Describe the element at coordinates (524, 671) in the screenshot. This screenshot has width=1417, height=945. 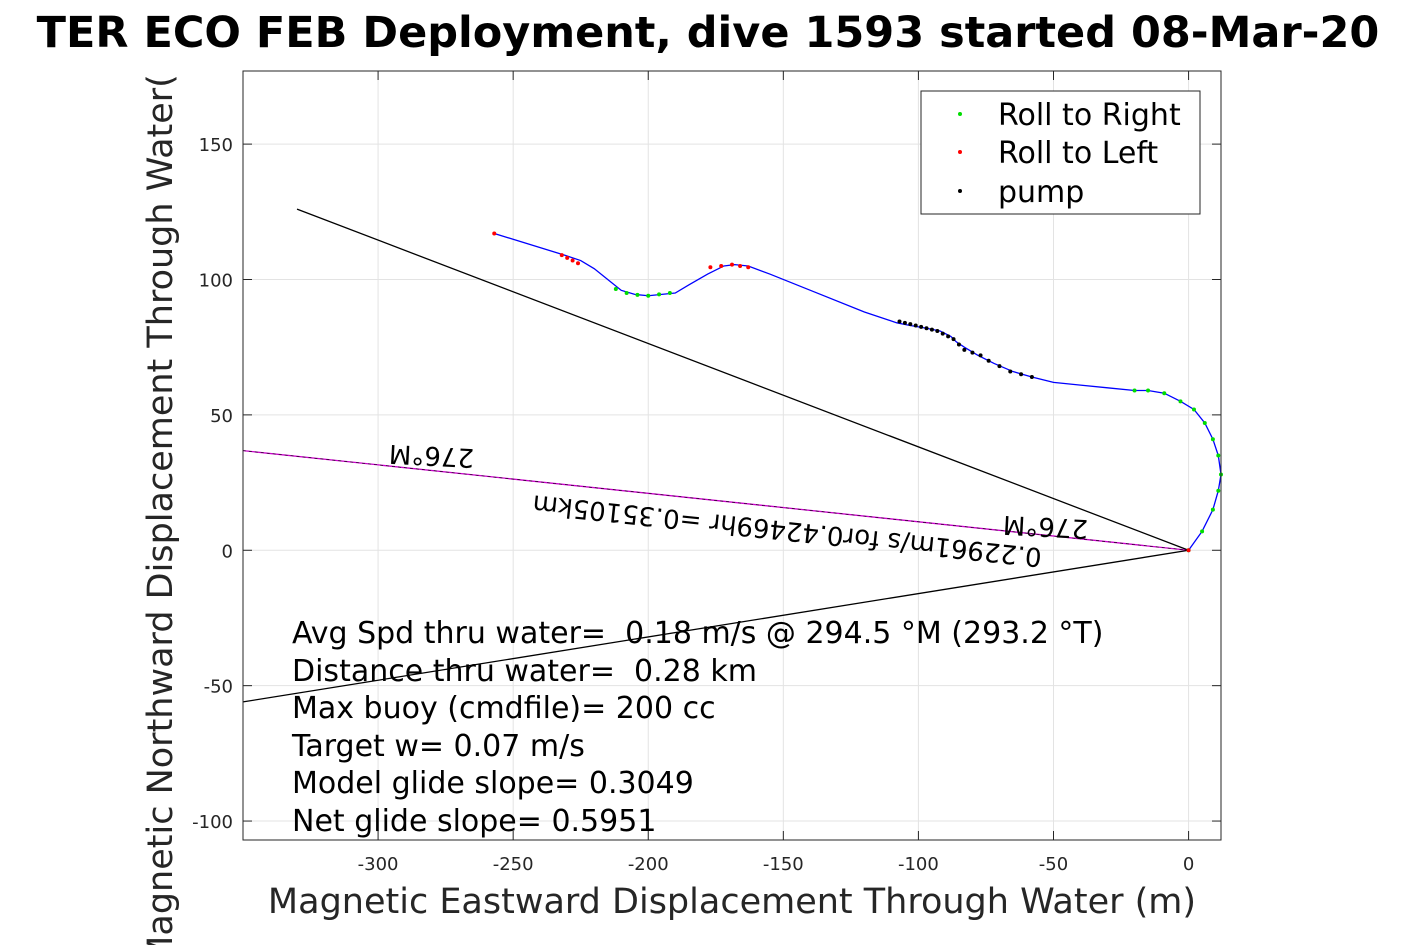
I see `stat-distance: Distance thru water= 0.28 km` at that location.